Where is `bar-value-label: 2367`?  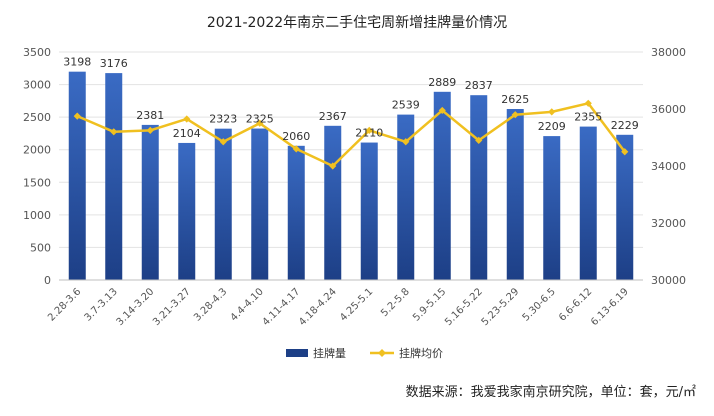 bar-value-label: 2367 is located at coordinates (333, 116).